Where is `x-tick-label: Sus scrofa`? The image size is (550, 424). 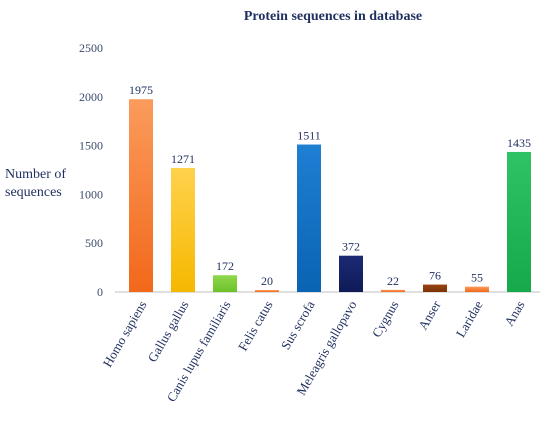
x-tick-label: Sus scrofa is located at coordinates (298, 325).